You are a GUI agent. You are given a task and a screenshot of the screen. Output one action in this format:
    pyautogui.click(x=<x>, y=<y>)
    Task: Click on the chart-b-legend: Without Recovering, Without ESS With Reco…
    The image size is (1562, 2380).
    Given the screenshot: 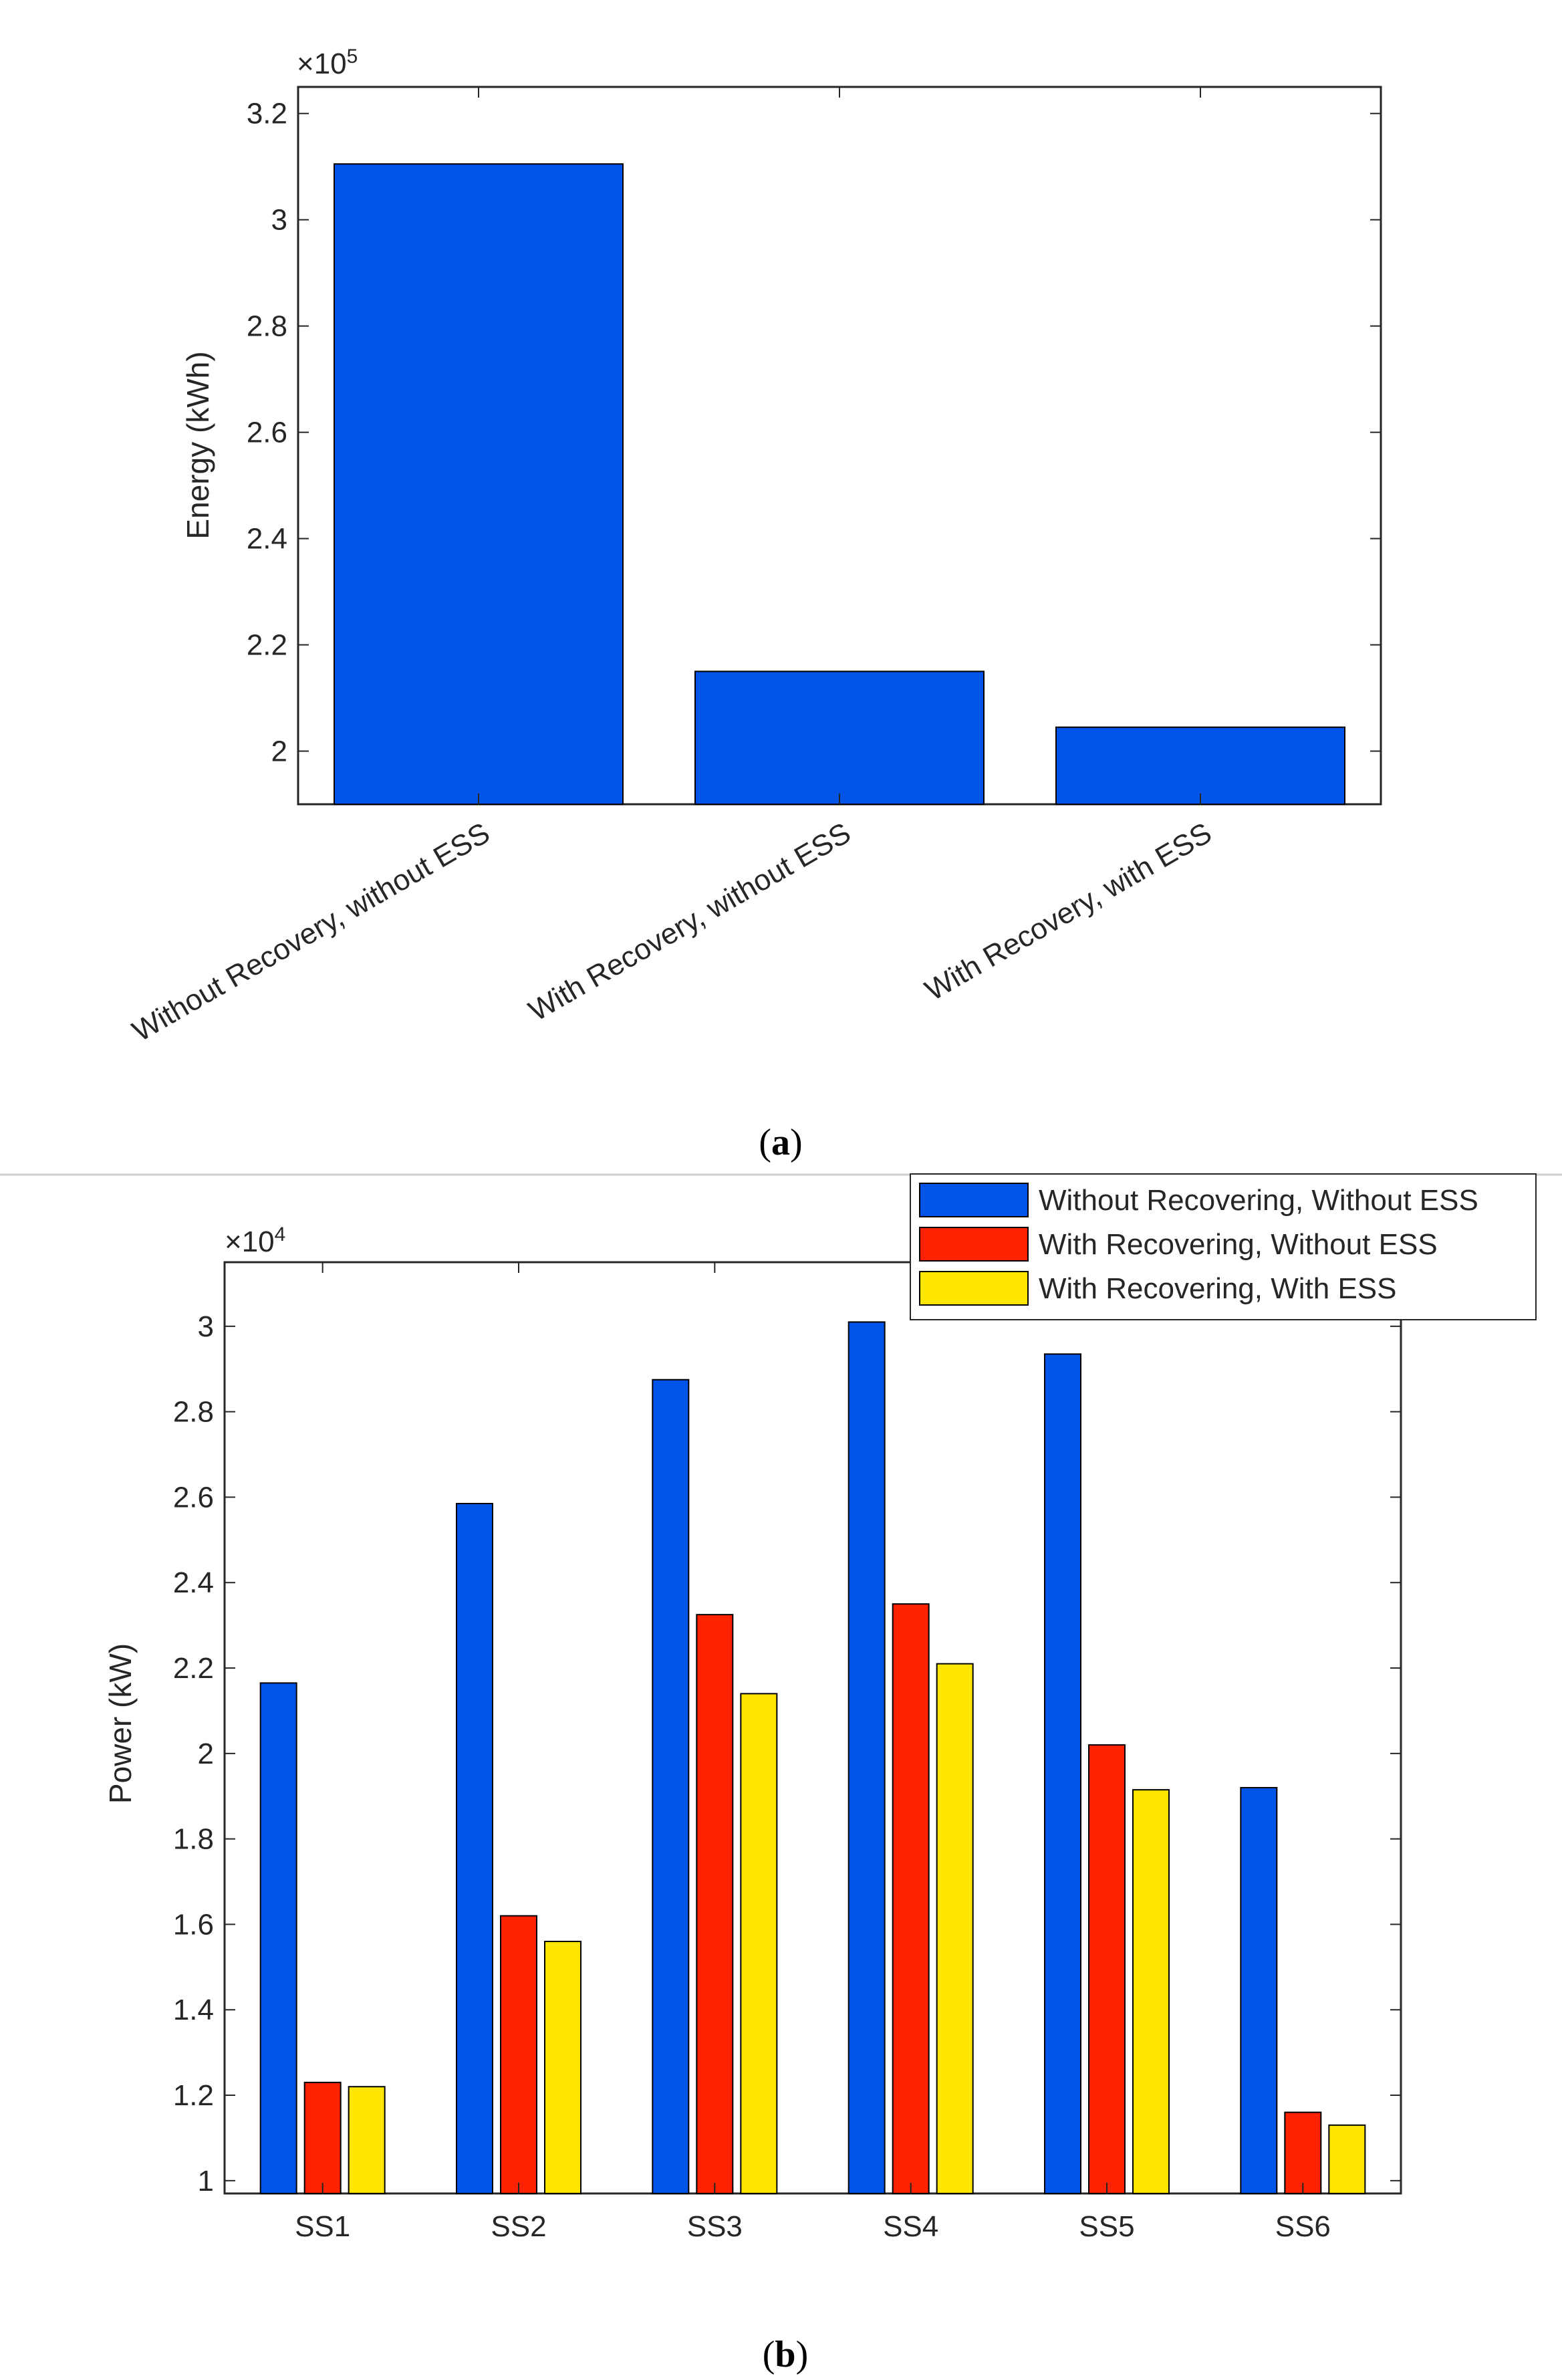 What is the action you would take?
    pyautogui.click(x=1223, y=1246)
    